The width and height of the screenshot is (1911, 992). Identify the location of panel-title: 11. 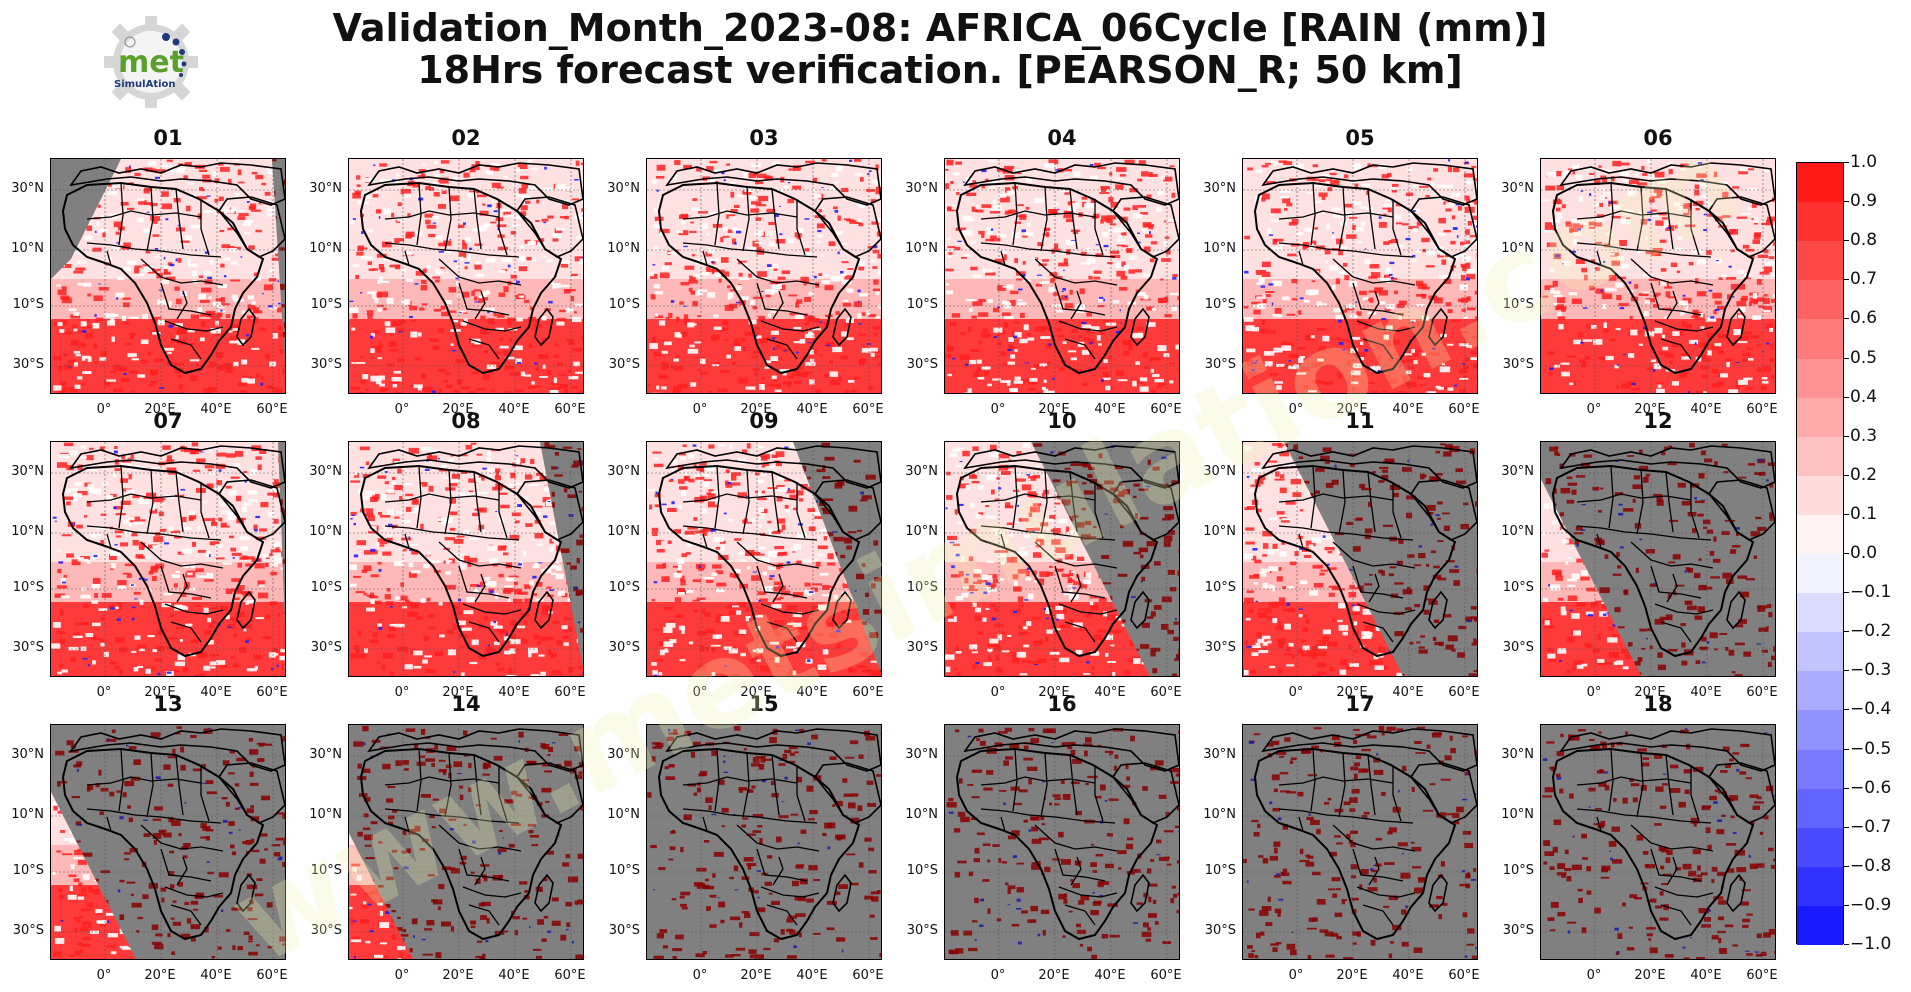
(1360, 421).